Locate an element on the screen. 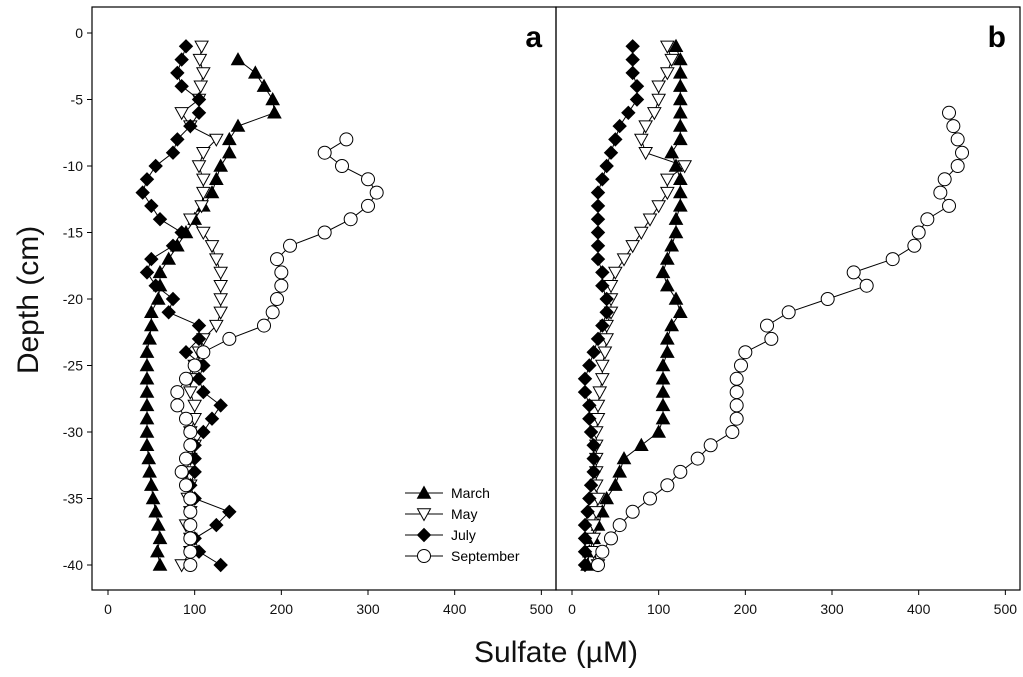 This screenshot has width=1023, height=677. x-tick-label: 0 is located at coordinates (108, 609).